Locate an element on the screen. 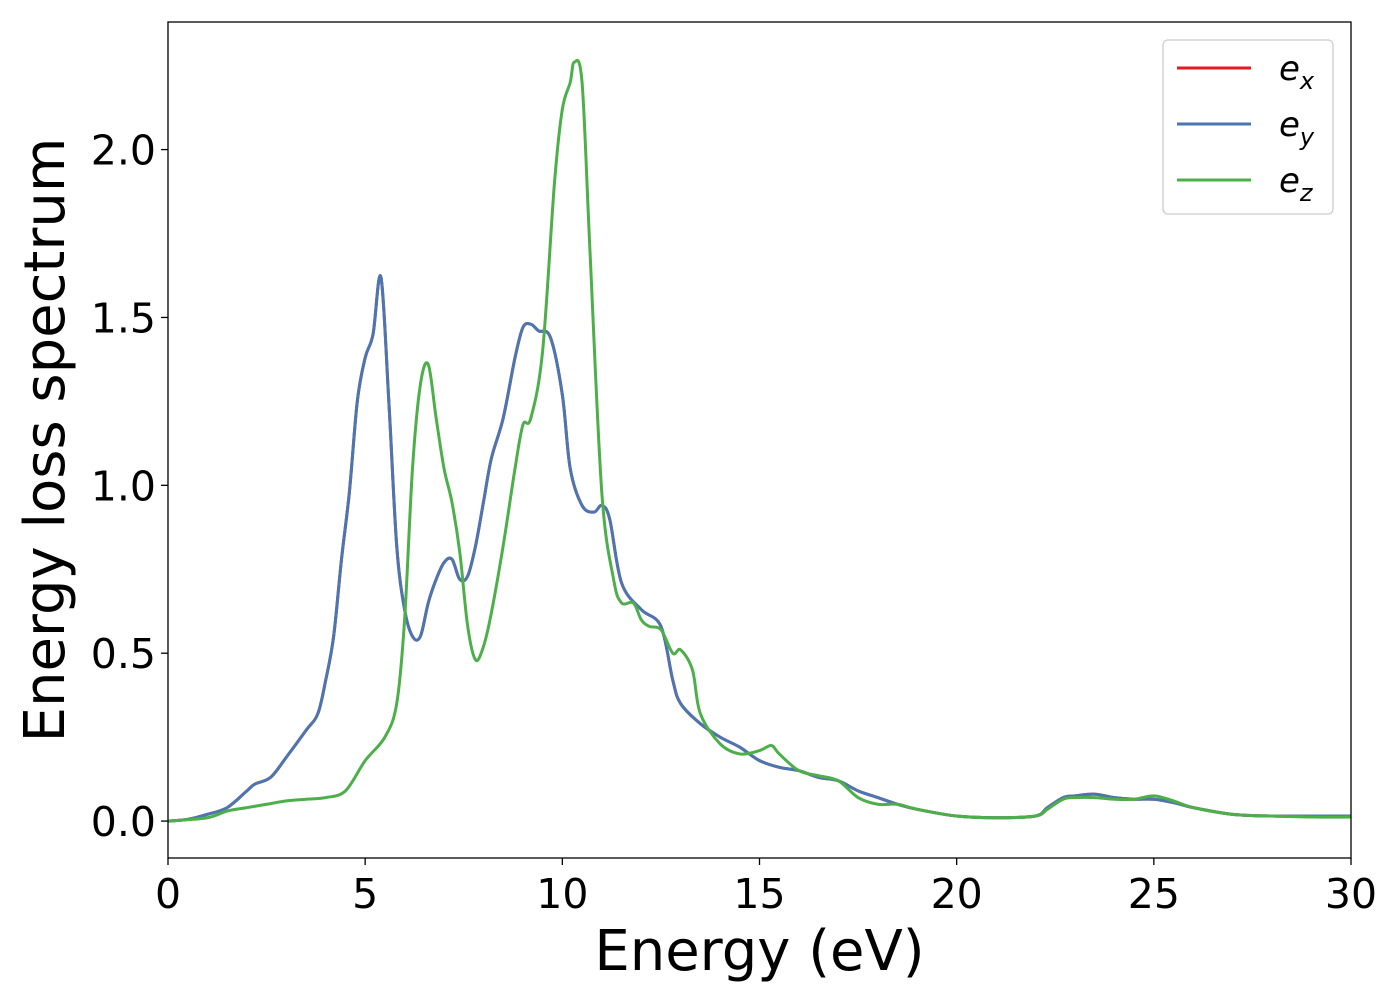 This screenshot has width=1400, height=1000. x-tick-label: 20 is located at coordinates (957, 894).